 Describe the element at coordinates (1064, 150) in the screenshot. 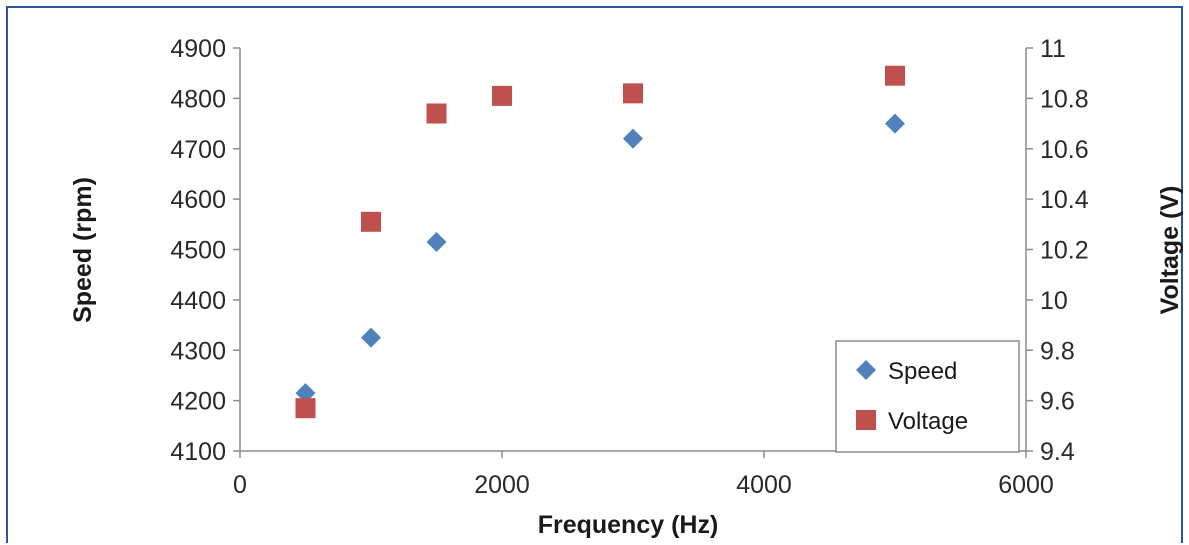

I see `y2-tick-label: 10.6` at that location.